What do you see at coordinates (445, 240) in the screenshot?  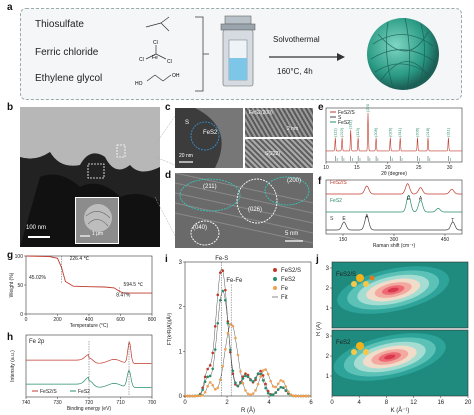 I see `xtick-label-f-2: 450` at bounding box center [445, 240].